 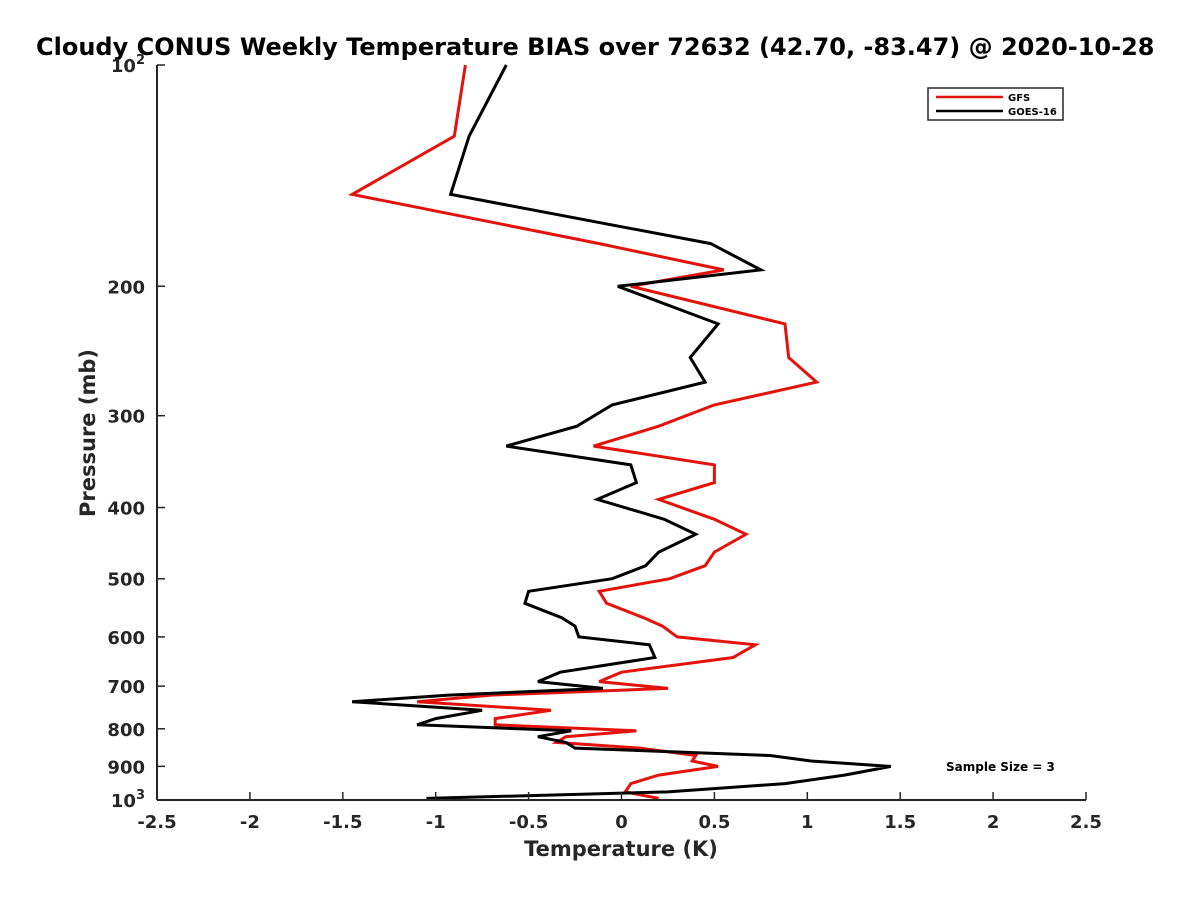 What do you see at coordinates (1000, 767) in the screenshot?
I see `sample-size-annotation: Sample Size = 3` at bounding box center [1000, 767].